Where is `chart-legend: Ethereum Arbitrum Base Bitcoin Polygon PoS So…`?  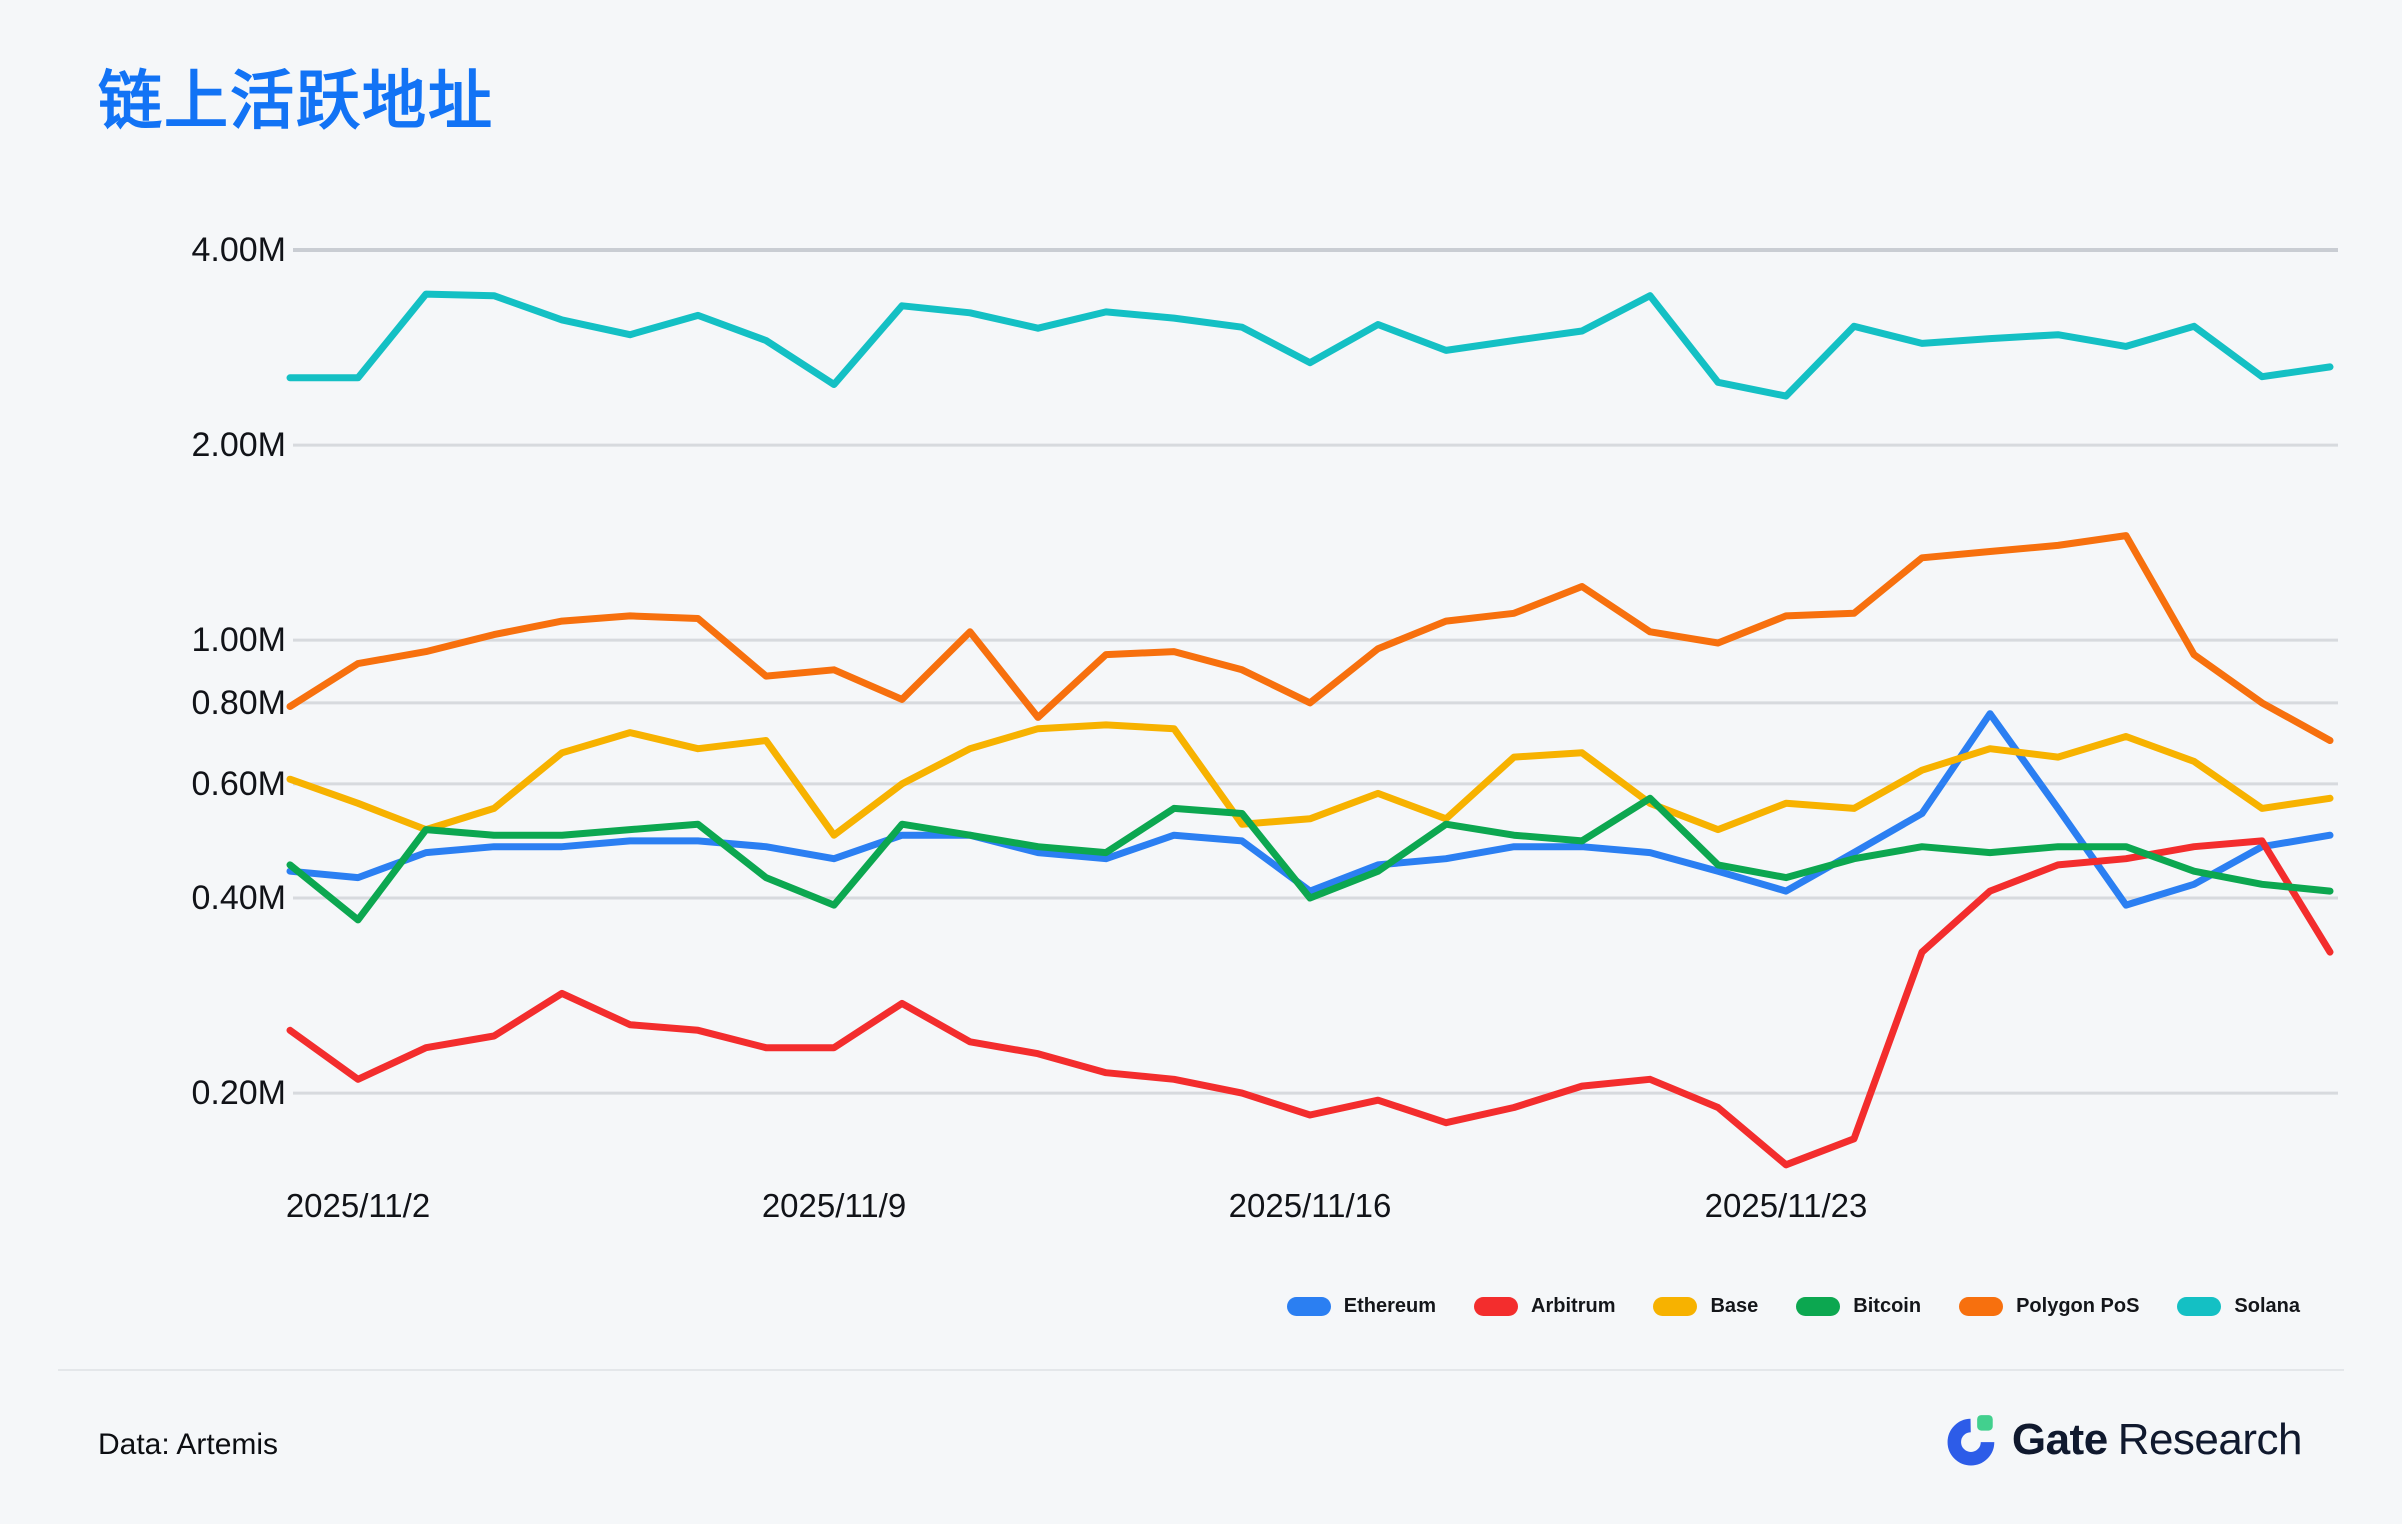 chart-legend: Ethereum Arbitrum Base Bitcoin Polygon PoS So… is located at coordinates (1793, 1306).